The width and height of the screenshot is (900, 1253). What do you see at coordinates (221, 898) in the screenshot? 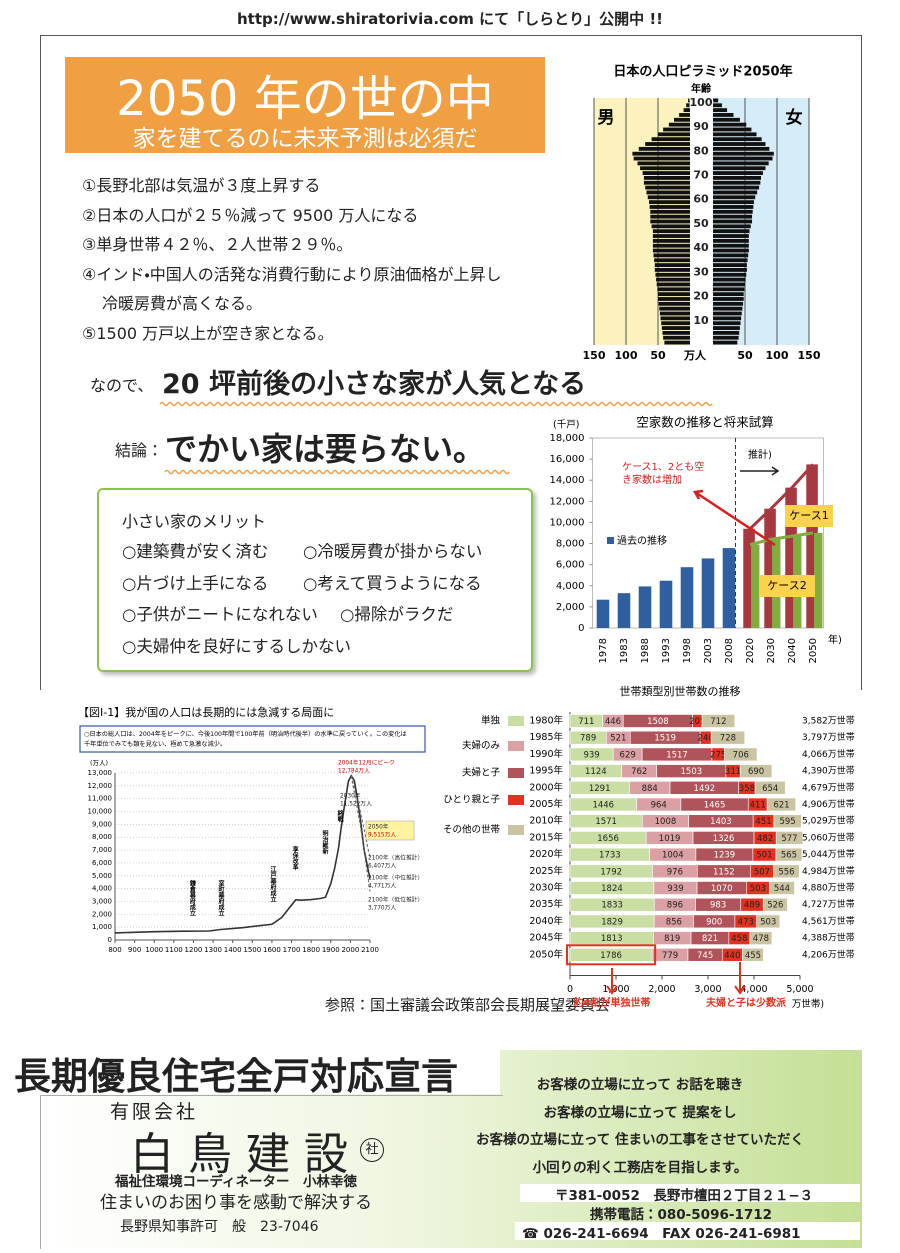
I see `event-label: 室町幕府成立` at bounding box center [221, 898].